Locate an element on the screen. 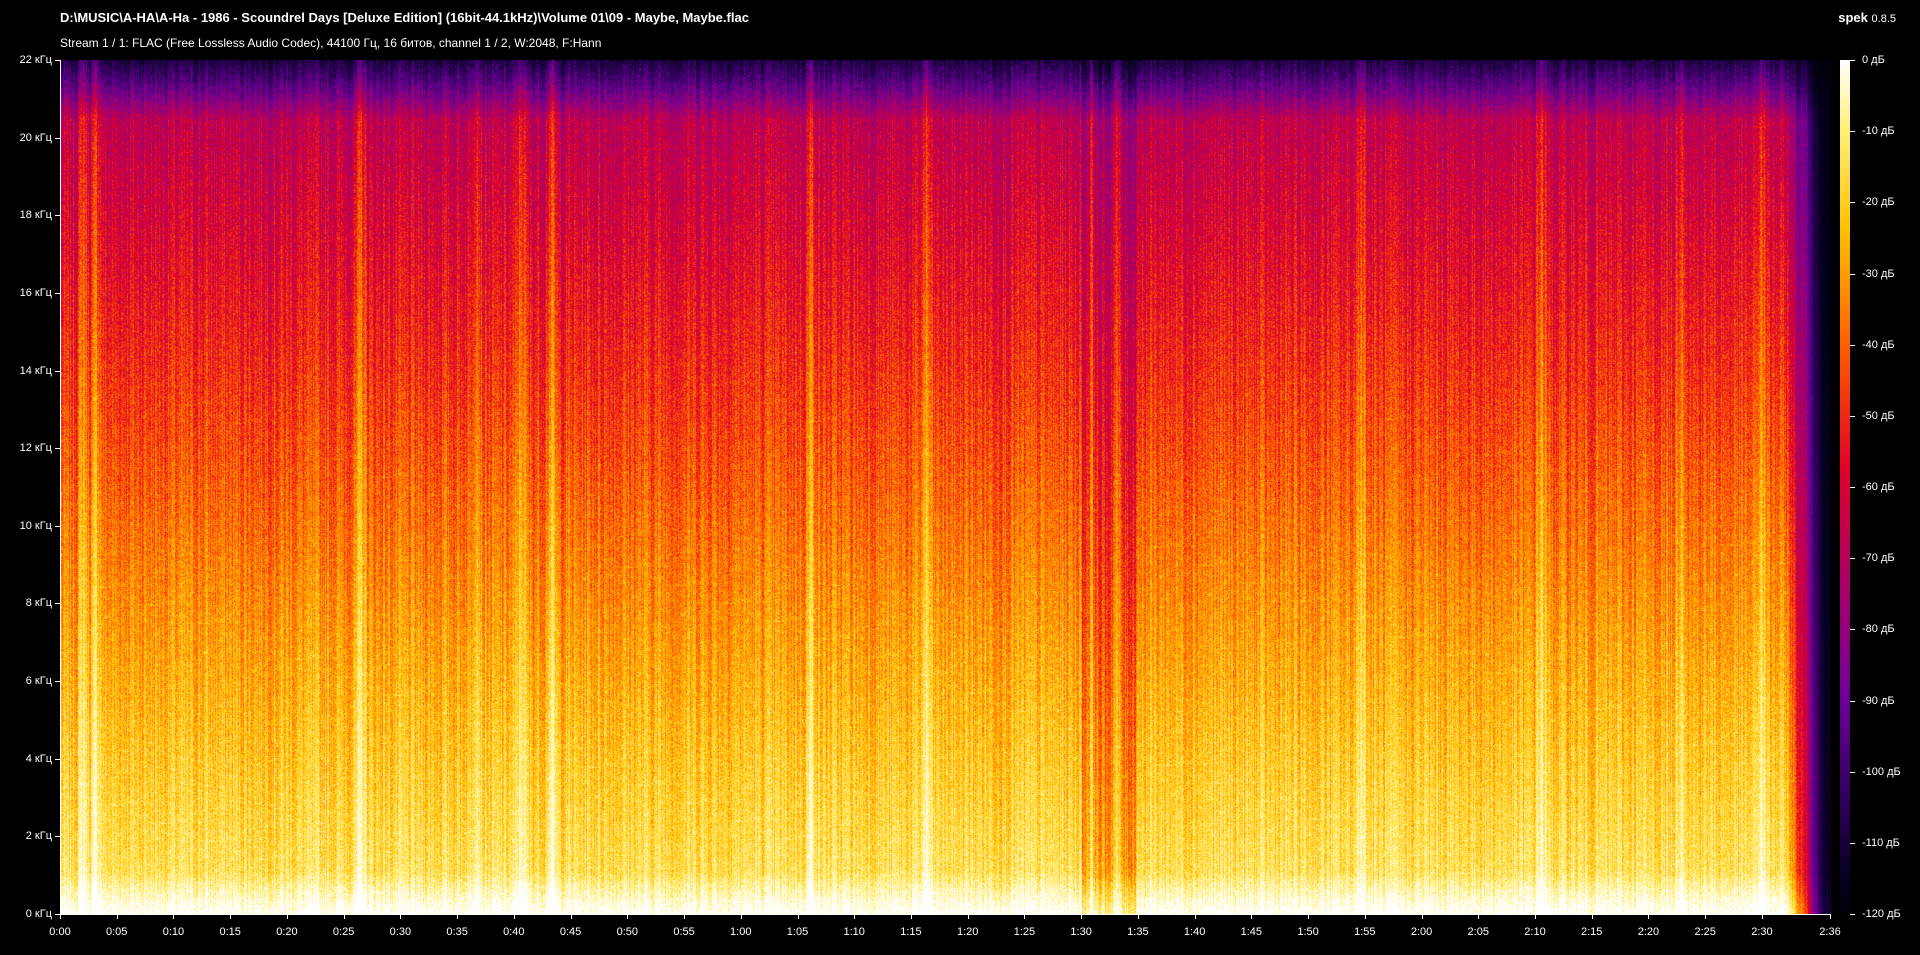 Image resolution: width=1920 pixels, height=955 pixels. time-tick-label: 1:55 is located at coordinates (1365, 932).